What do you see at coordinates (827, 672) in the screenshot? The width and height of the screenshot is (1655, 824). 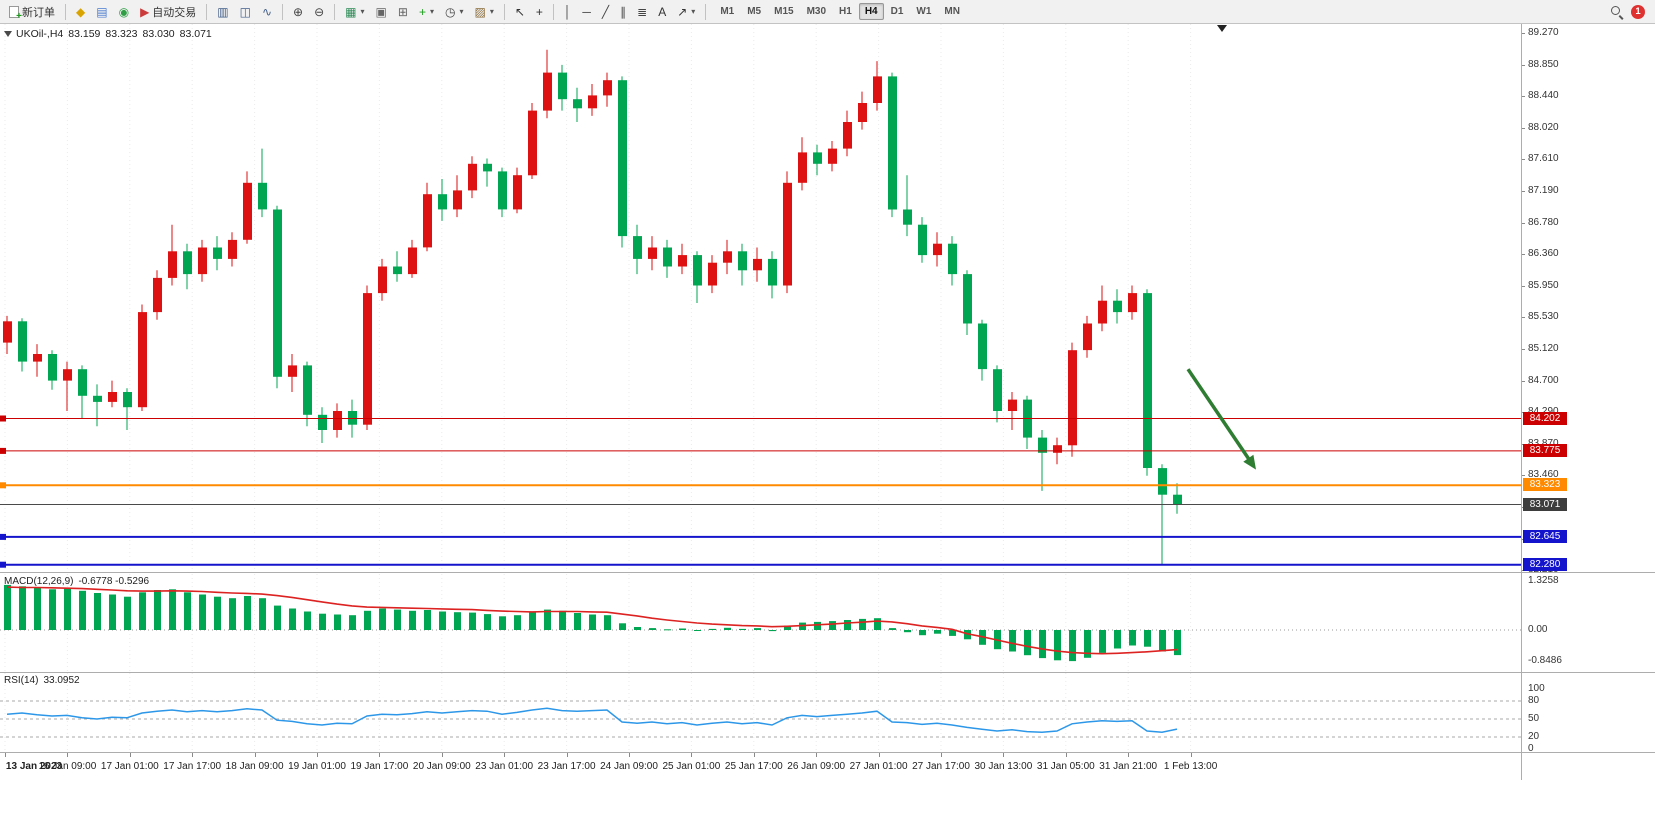 I see `rsi-pane-separator` at bounding box center [827, 672].